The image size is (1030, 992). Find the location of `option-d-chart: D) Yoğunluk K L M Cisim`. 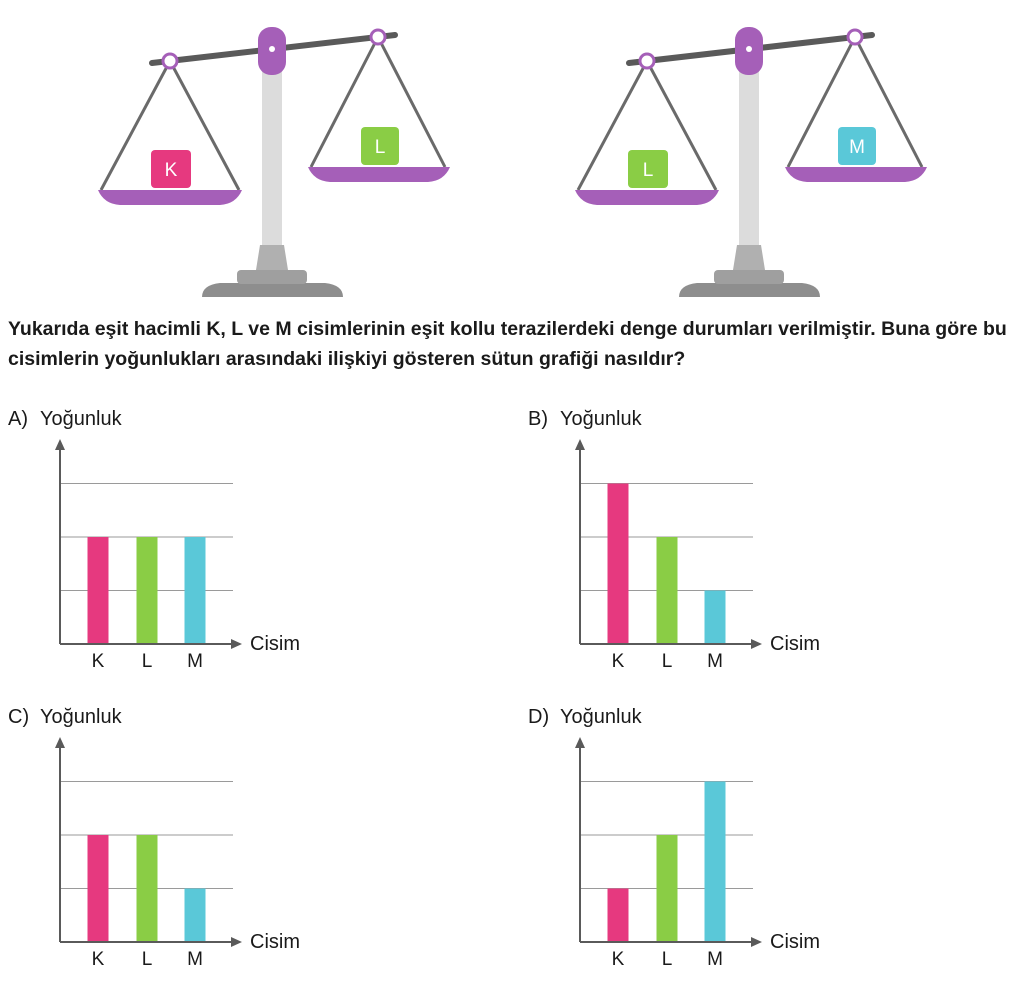

option-d-chart: D) Yoğunluk K L M Cisim is located at coordinates (680, 847).